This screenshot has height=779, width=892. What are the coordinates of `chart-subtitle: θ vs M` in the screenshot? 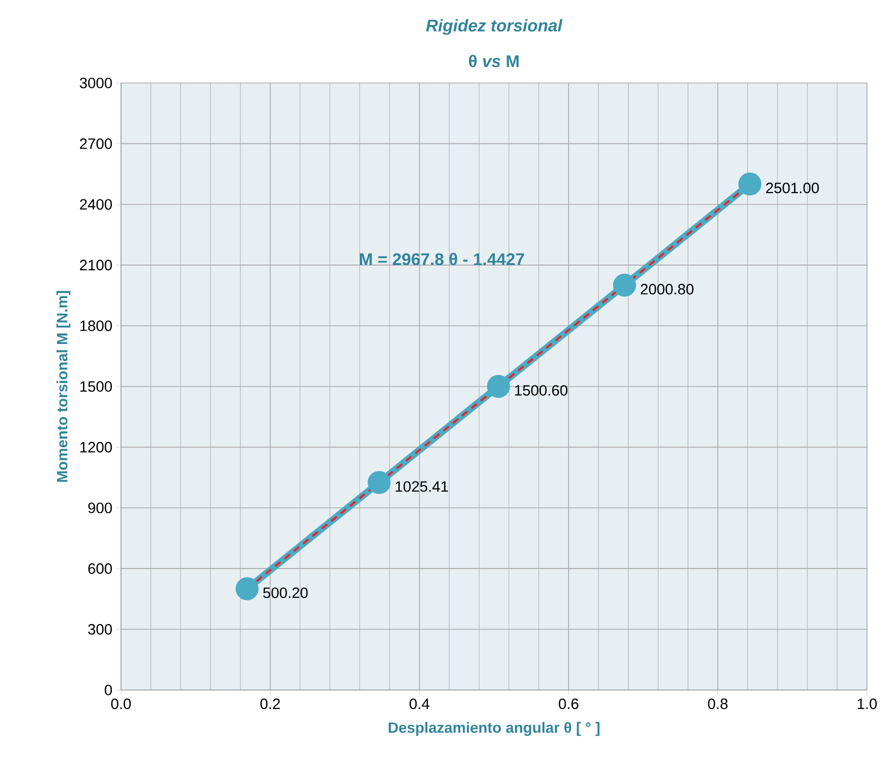 It's located at (494, 61).